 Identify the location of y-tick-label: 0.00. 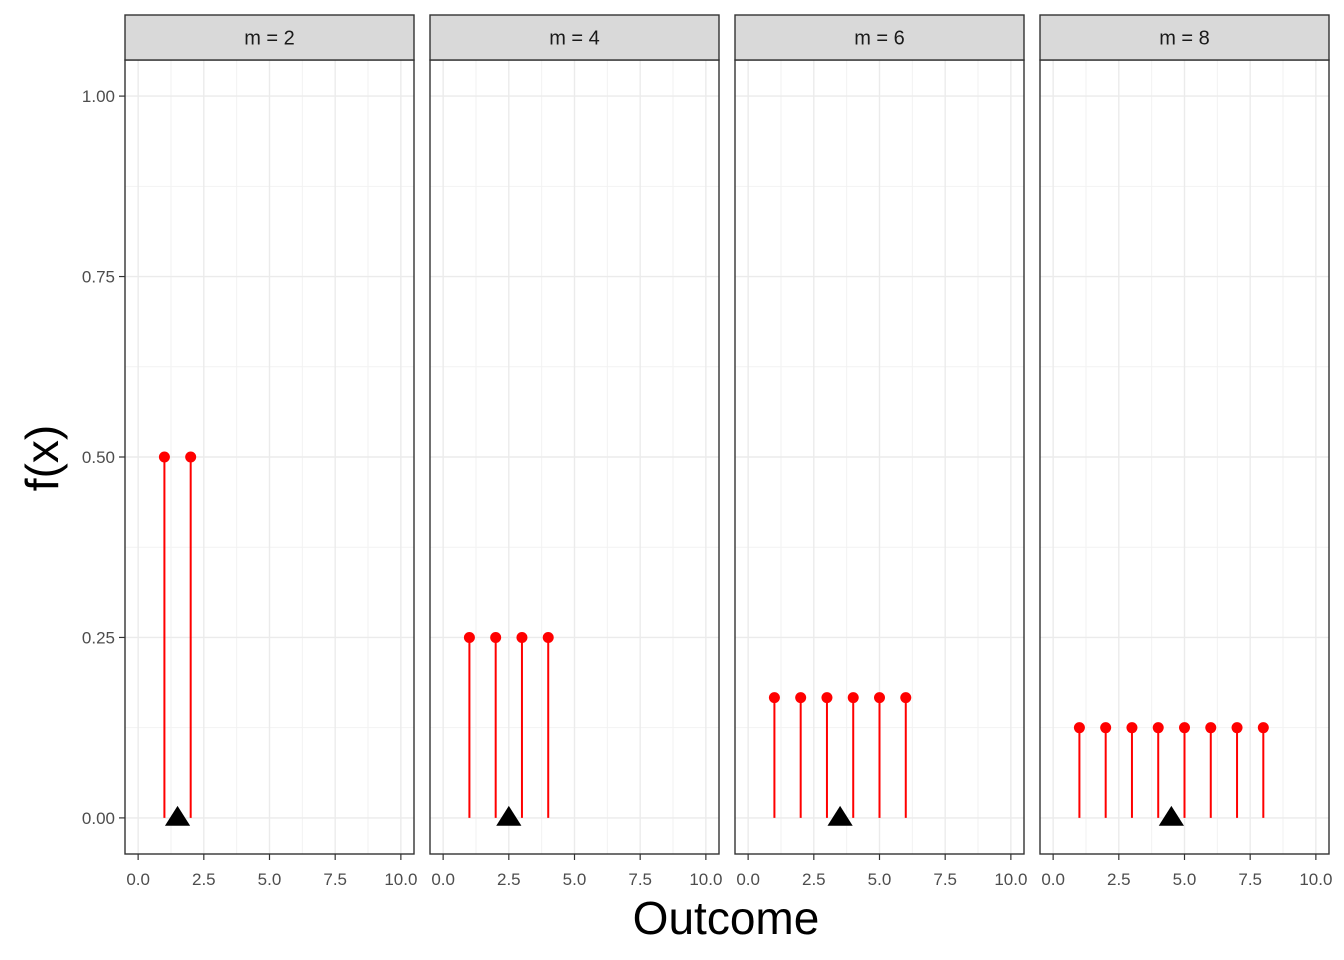
(98, 818).